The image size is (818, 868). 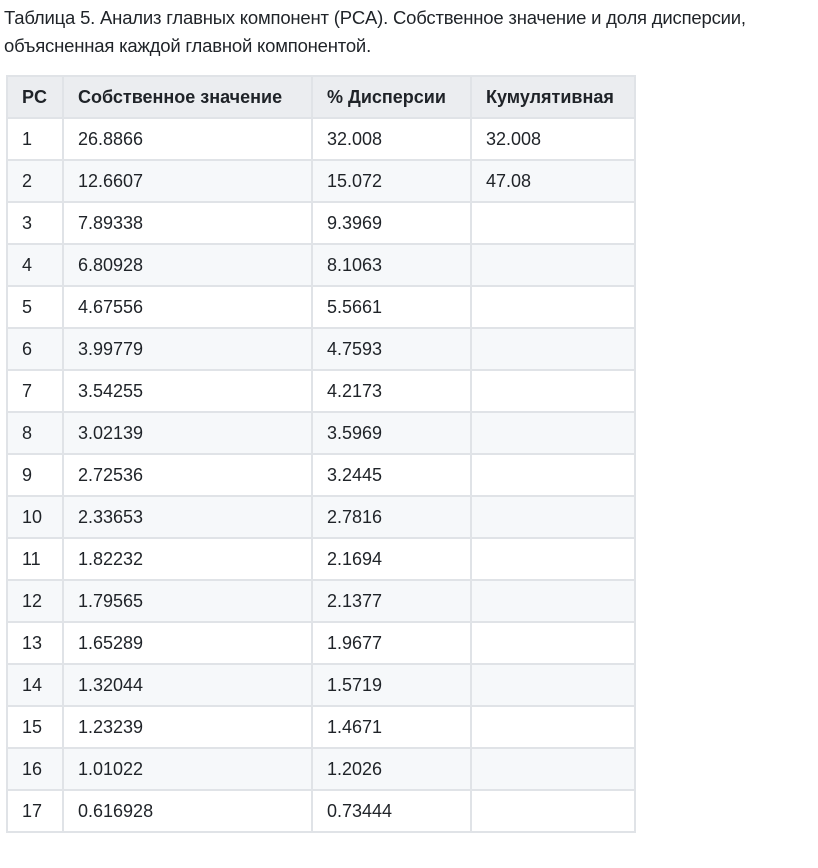 I want to click on cell-pc: 15, so click(x=35, y=727).